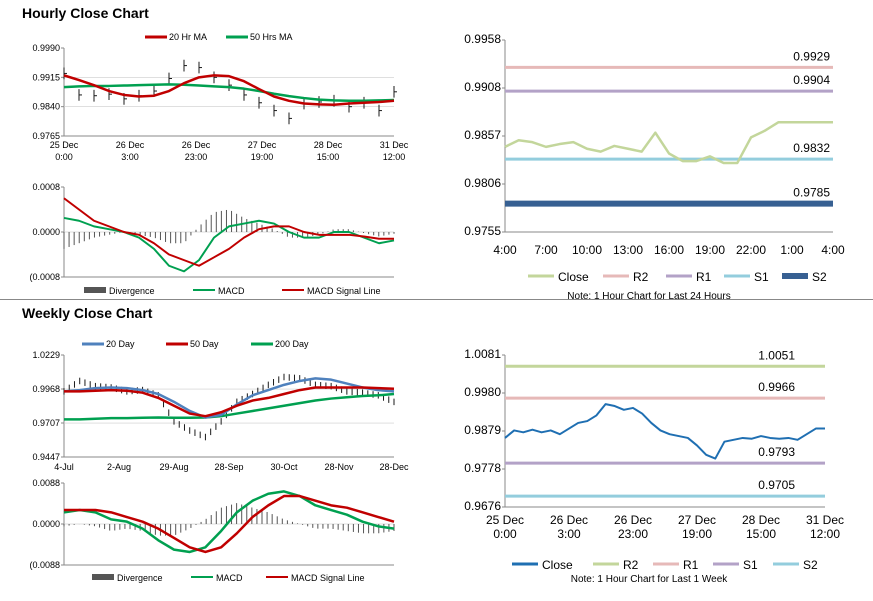 This screenshot has width=873, height=601. Describe the element at coordinates (825, 520) in the screenshot. I see `weekly-levels-xtick-5: 31 Dec` at that location.